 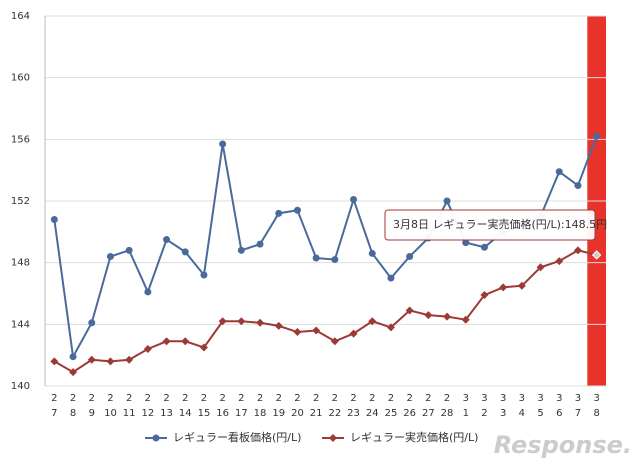 I want to click on x-tick-label: 17, so click(x=241, y=413).